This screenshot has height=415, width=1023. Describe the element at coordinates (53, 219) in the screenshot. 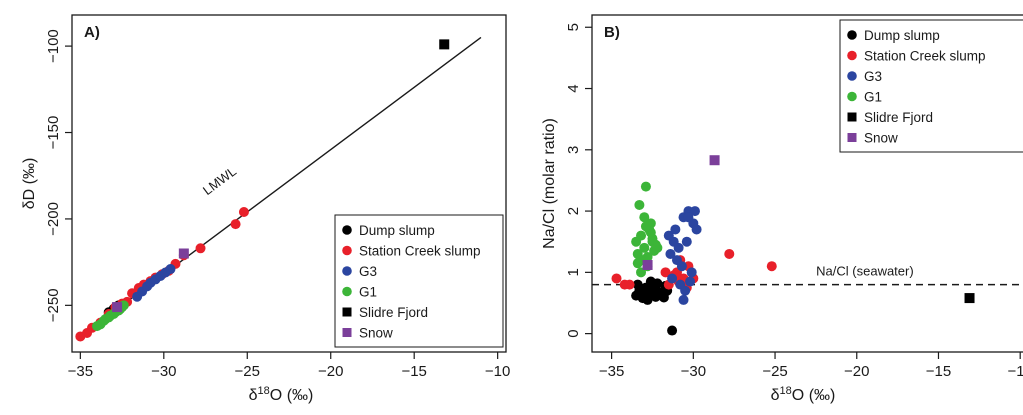

I see `y-tick-label: −200` at that location.